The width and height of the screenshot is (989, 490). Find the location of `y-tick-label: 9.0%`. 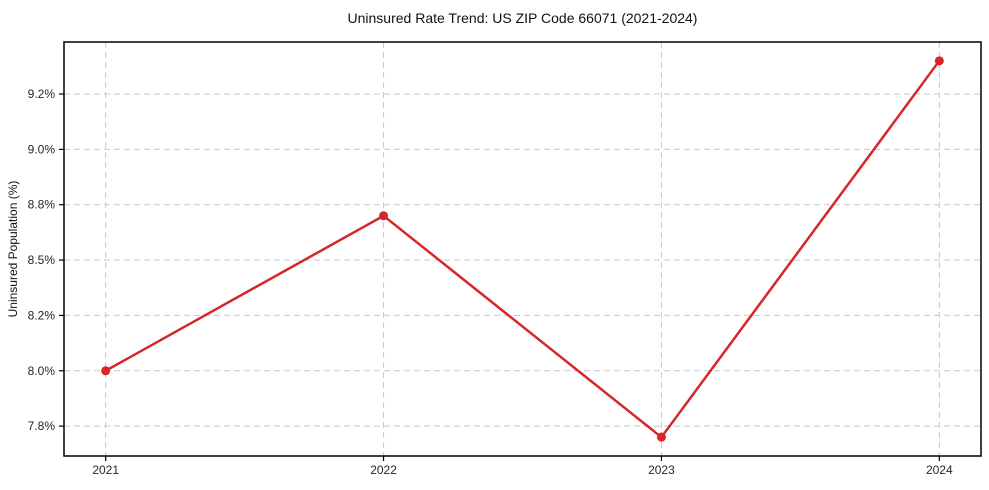

y-tick-label: 9.0% is located at coordinates (42, 149).